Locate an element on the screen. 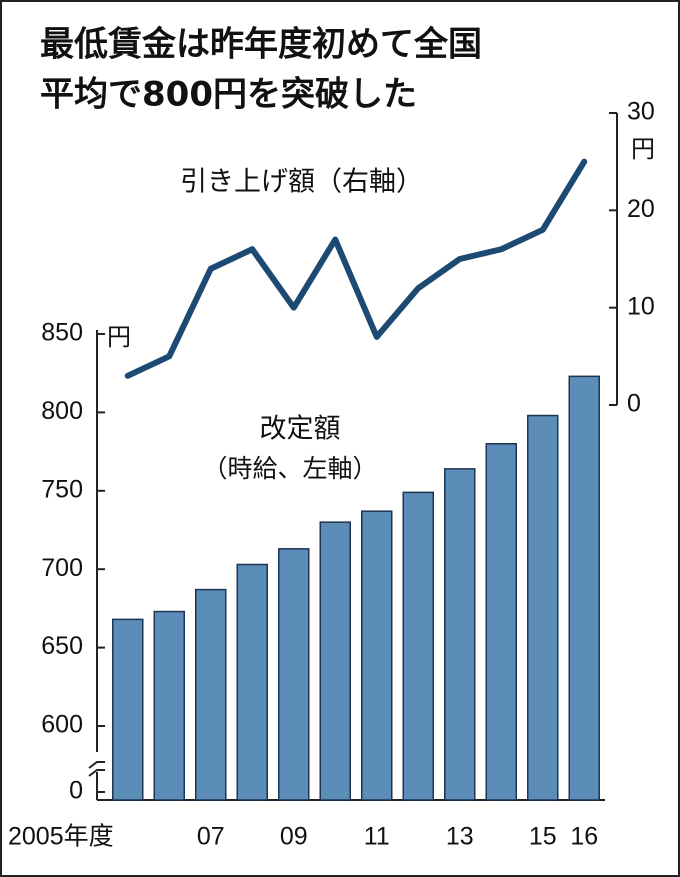  y-tick-label: 800 is located at coordinates (62, 411).